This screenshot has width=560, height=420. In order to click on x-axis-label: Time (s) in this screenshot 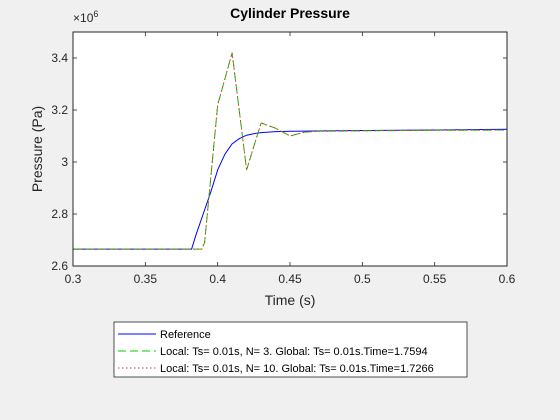, I will do `click(290, 300)`.